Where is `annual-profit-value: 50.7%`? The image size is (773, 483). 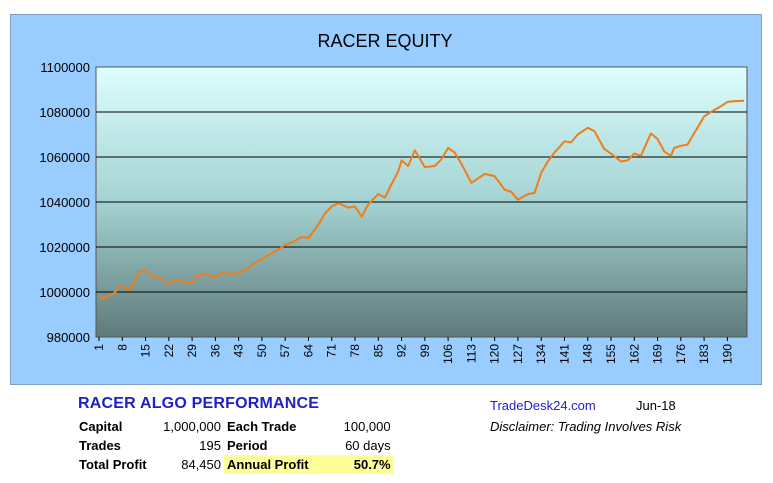 annual-profit-value: 50.7% is located at coordinates (352, 464).